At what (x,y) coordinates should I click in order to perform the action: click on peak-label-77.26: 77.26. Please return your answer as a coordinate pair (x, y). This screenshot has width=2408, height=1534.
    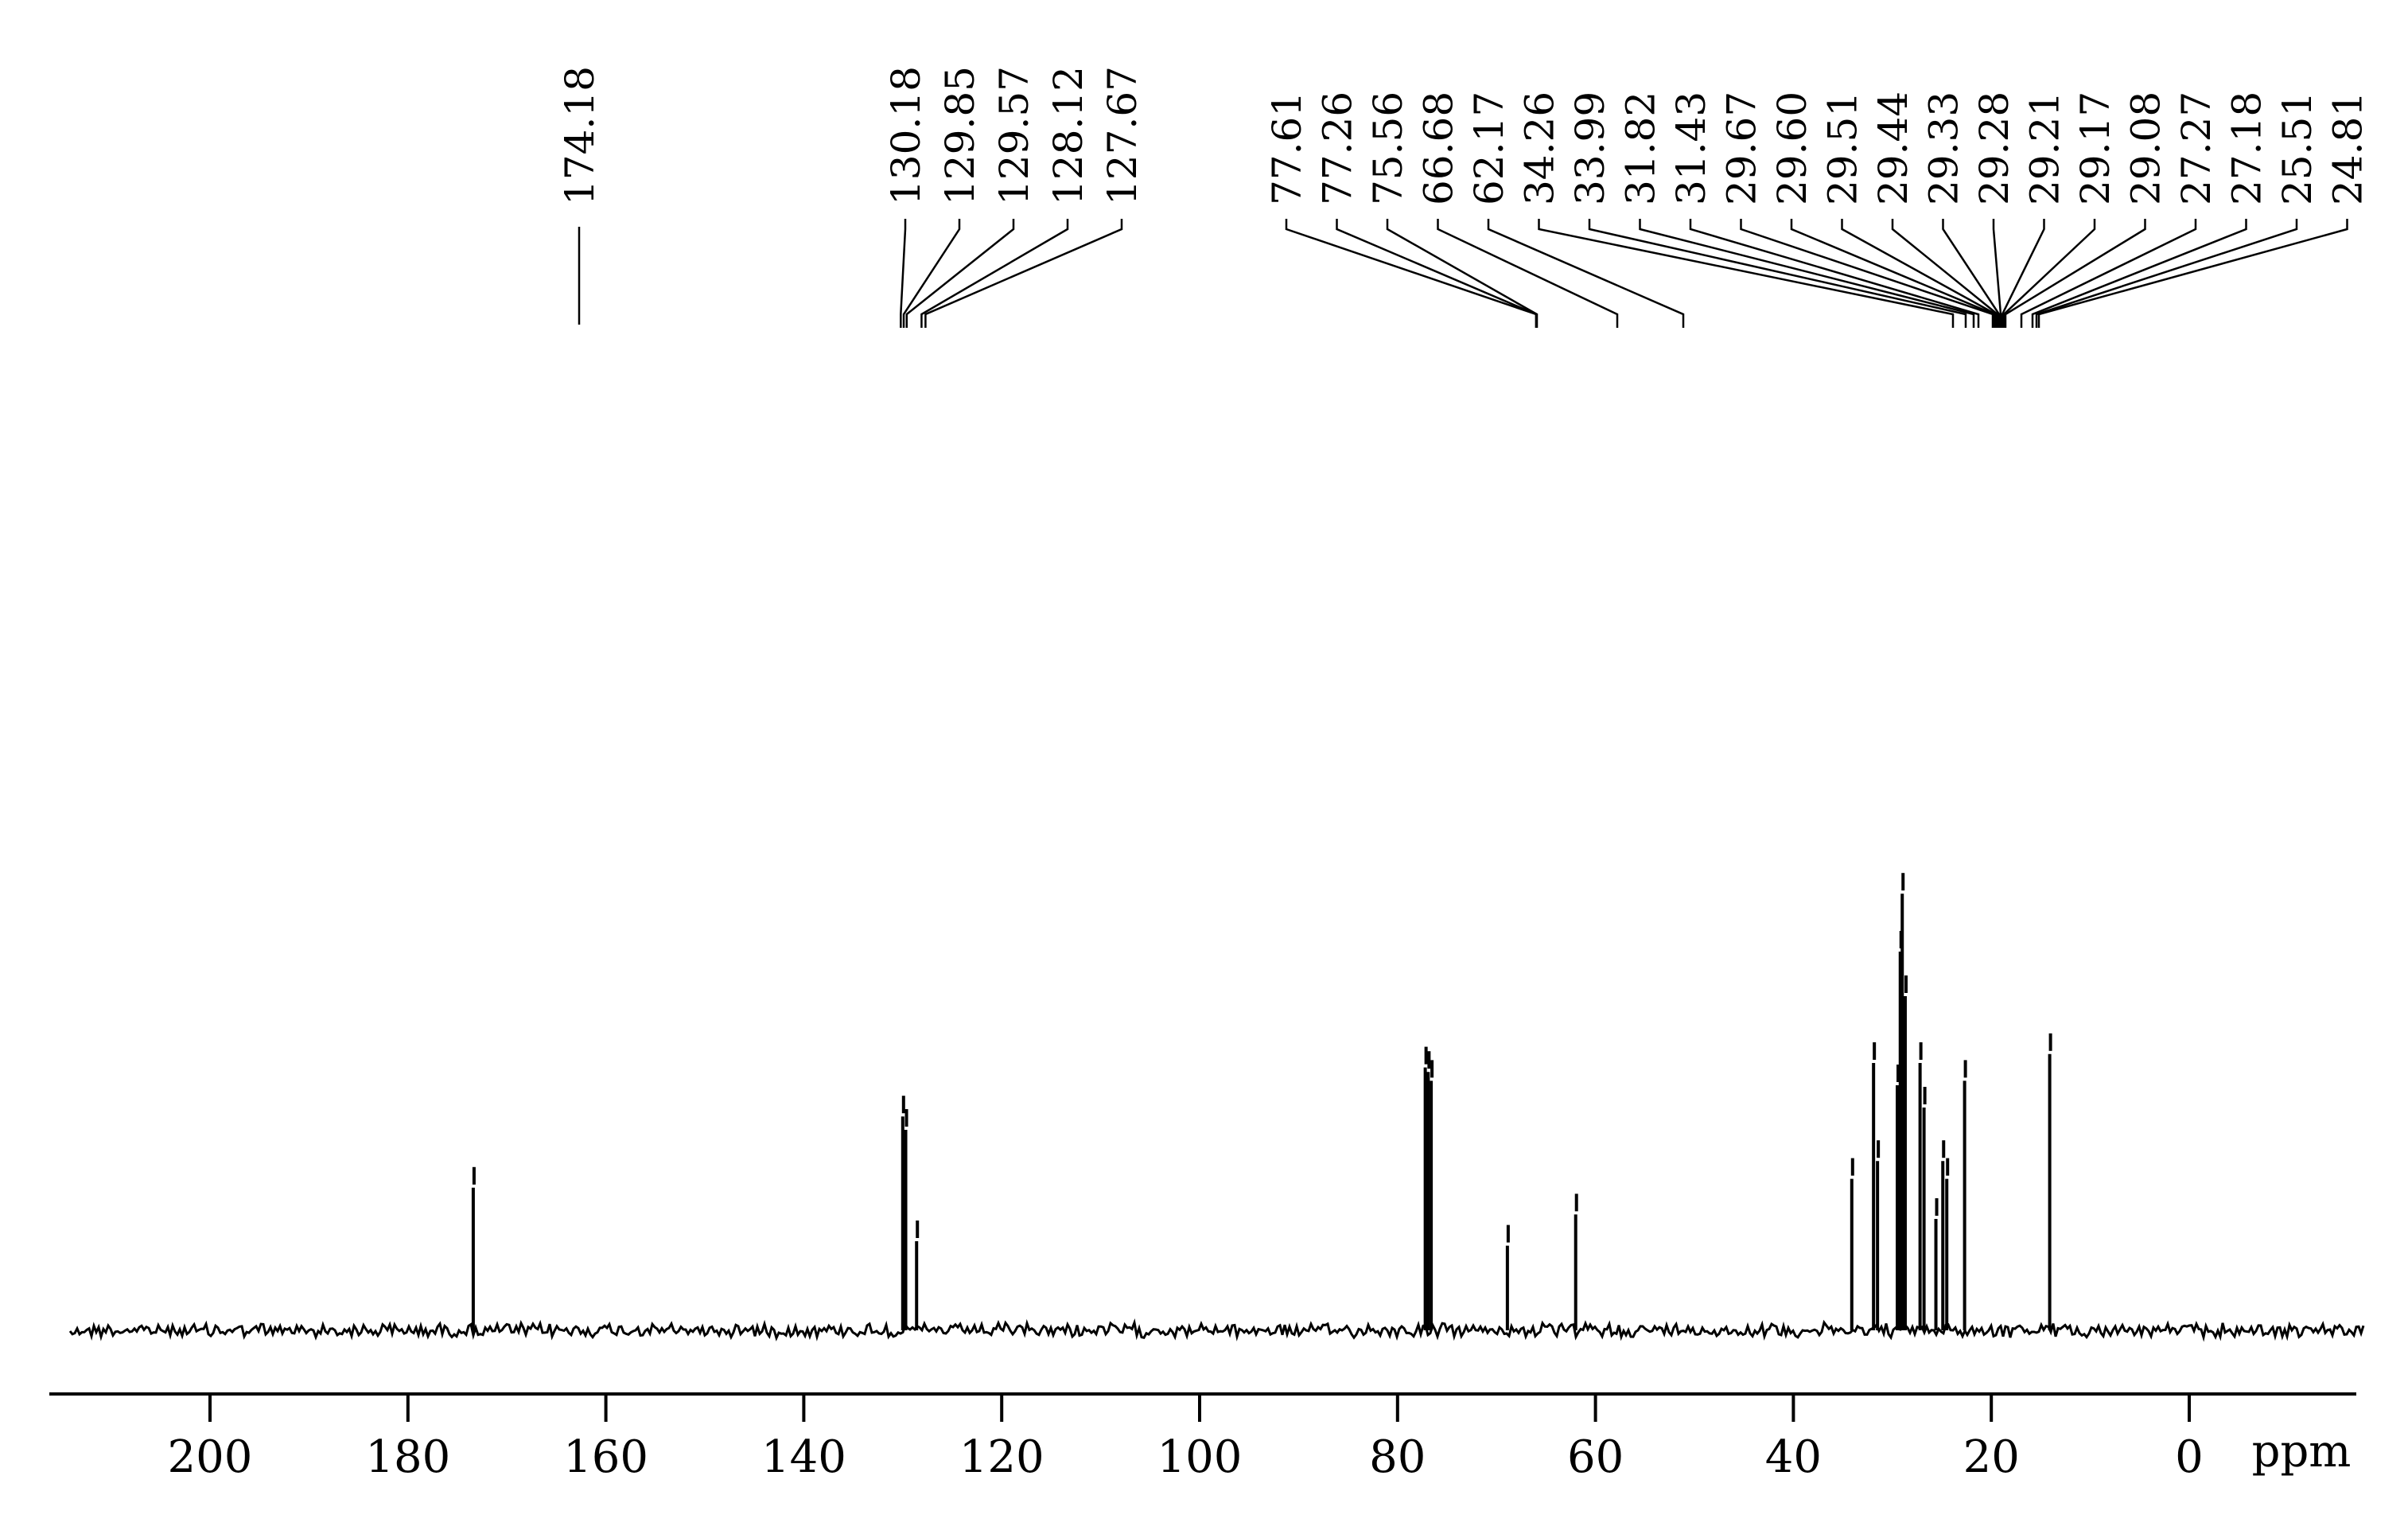
    Looking at the image, I should click on (1338, 148).